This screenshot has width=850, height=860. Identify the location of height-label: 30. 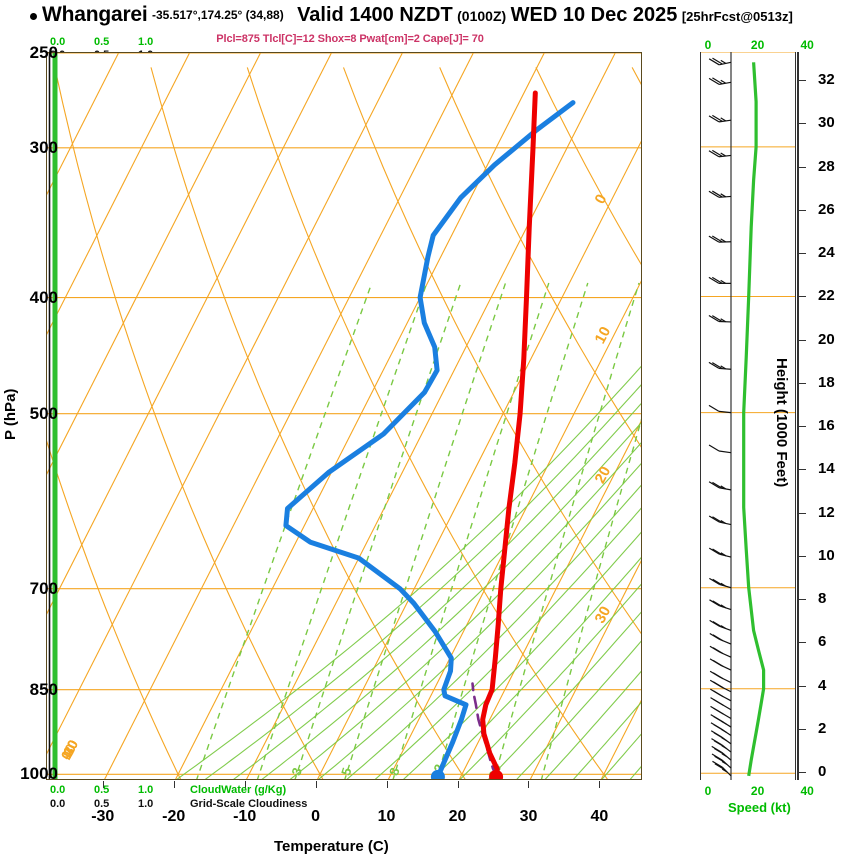
(826, 123).